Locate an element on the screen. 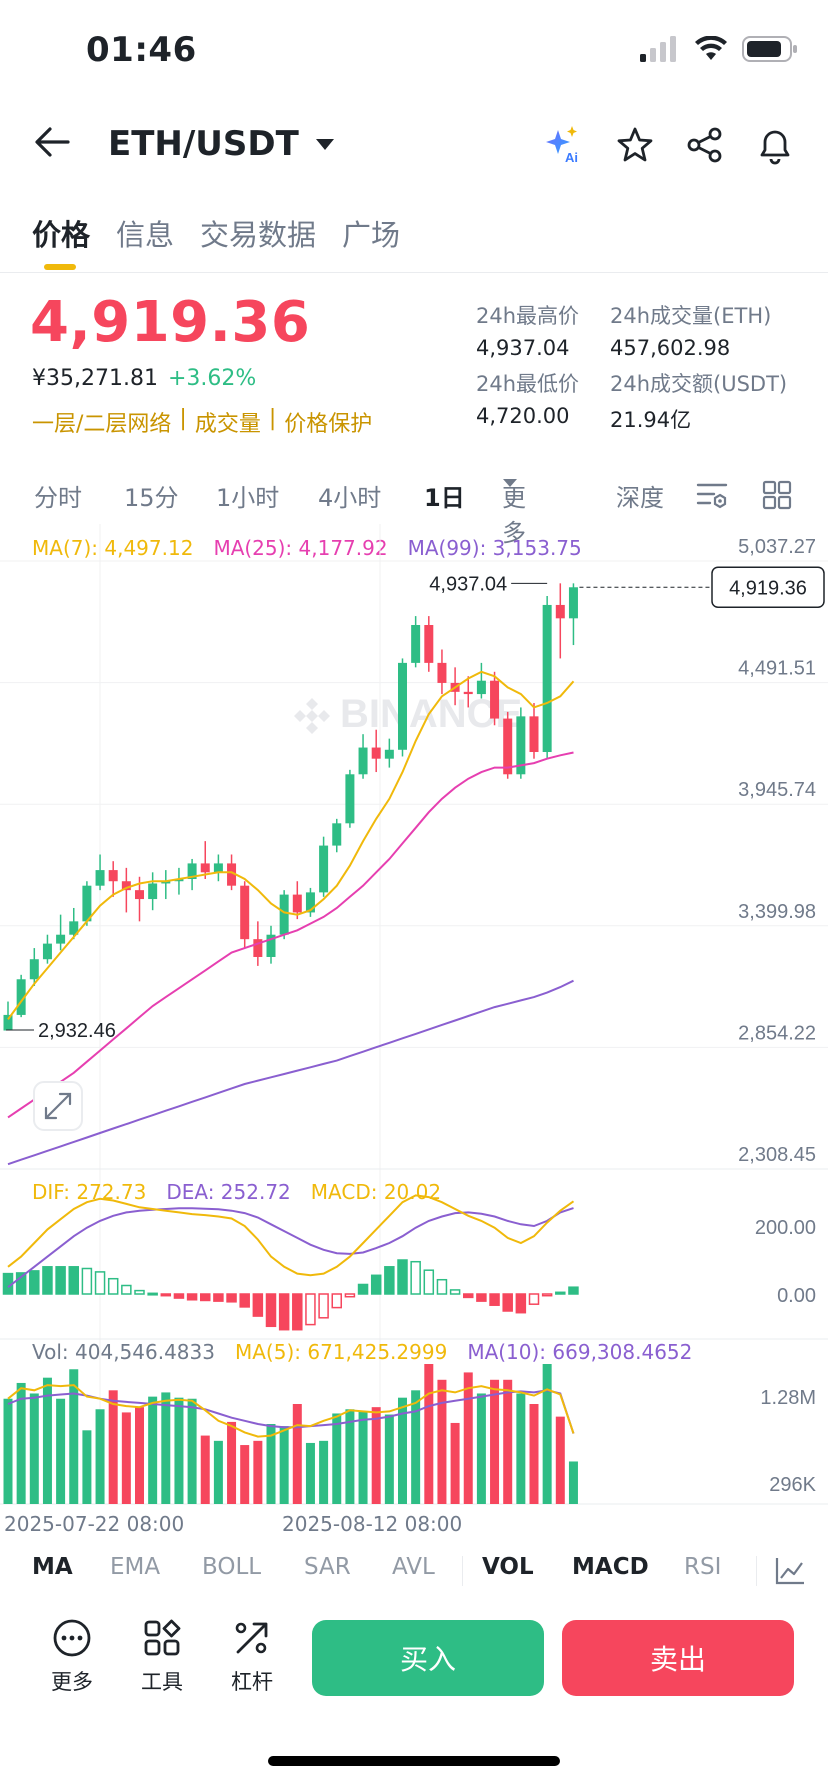 The height and width of the screenshot is (1792, 828). price-axis-label: 3,945.74 is located at coordinates (777, 790).